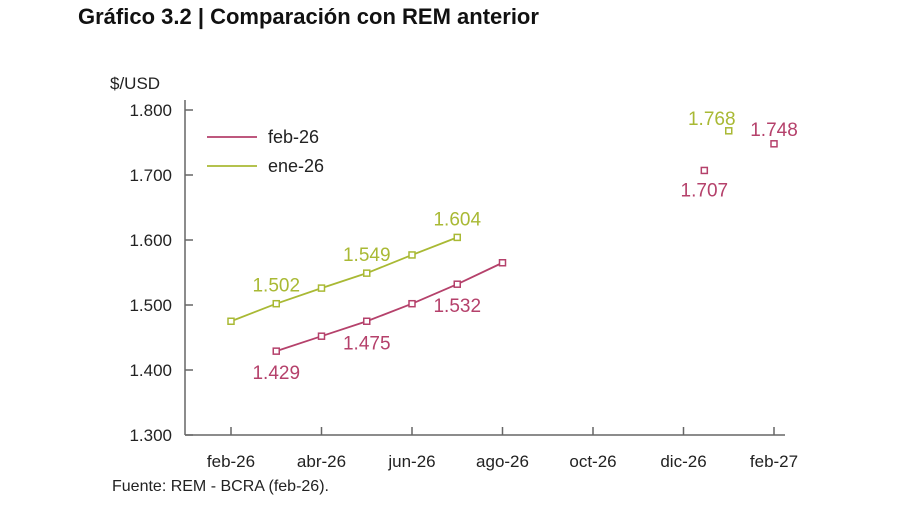 The width and height of the screenshot is (900, 505). What do you see at coordinates (150, 110) in the screenshot?
I see `y-tick-label: 1.800` at bounding box center [150, 110].